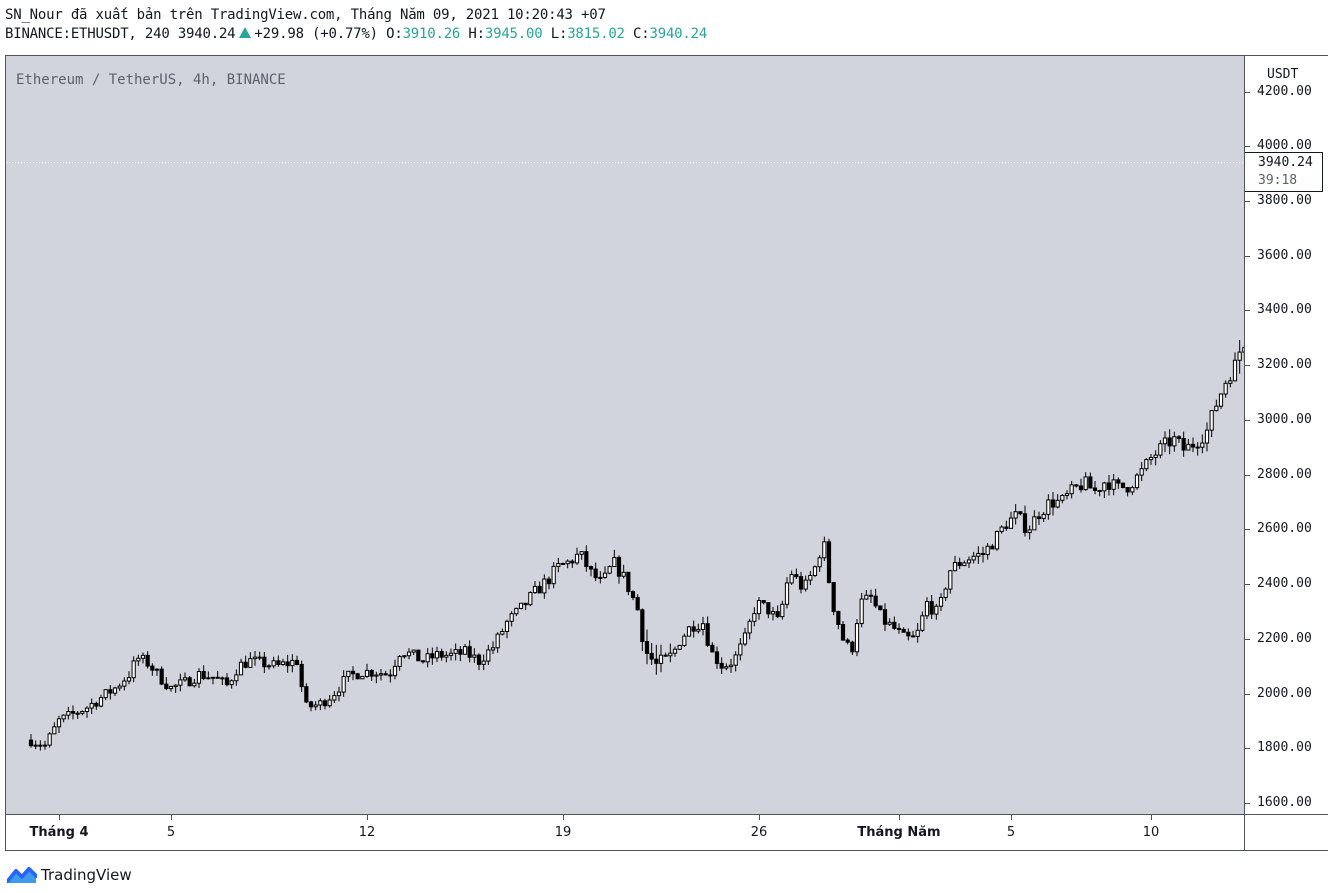 The width and height of the screenshot is (1335, 893). Describe the element at coordinates (625, 832) in the screenshot. I see `time-axis: Tháng 4 5 12 19 26 Tháng Năm 5 10` at that location.